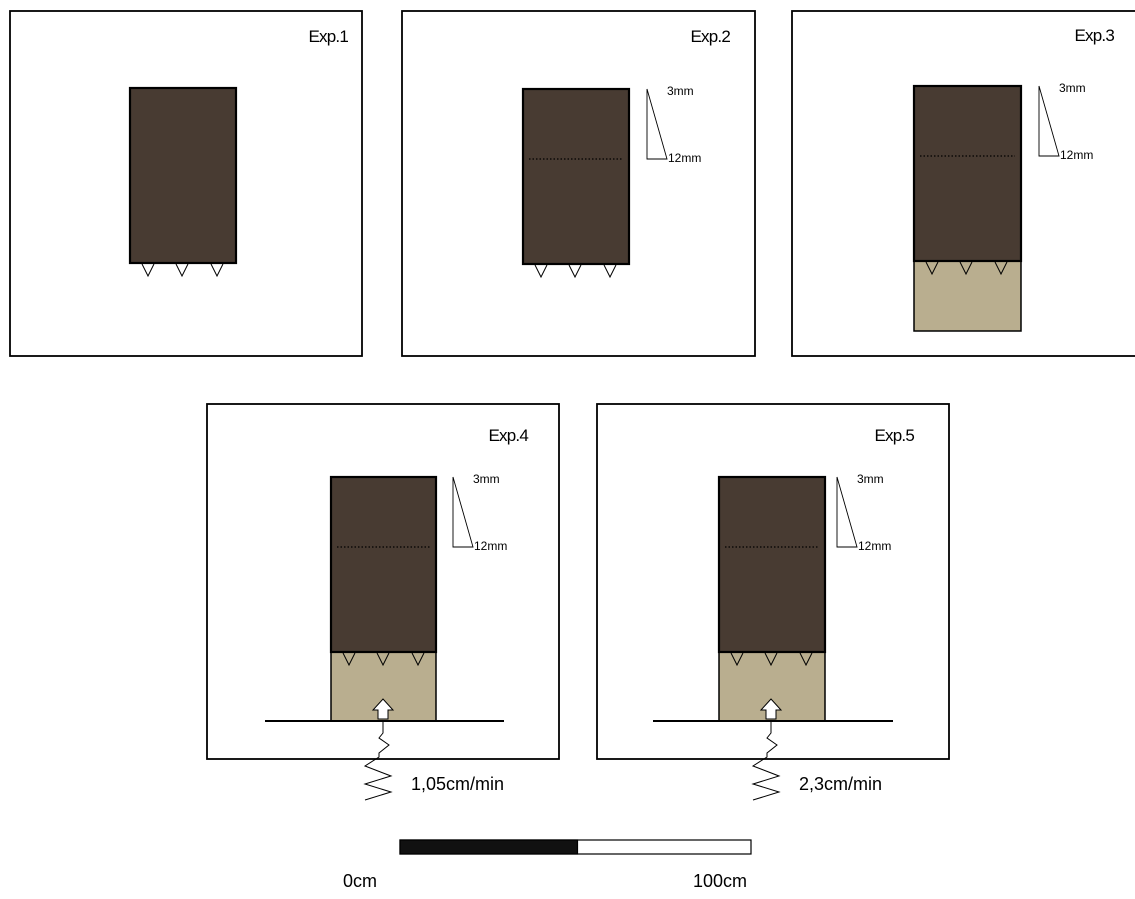 This screenshot has height=899, width=1135. I want to click on scale-end-label: 100cm, so click(720, 881).